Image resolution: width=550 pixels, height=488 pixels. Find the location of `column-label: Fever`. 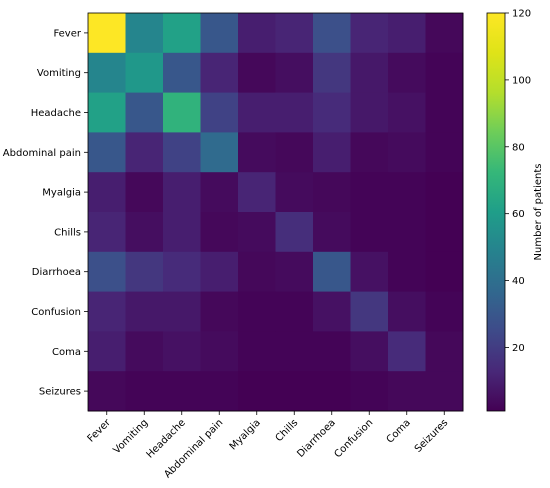

column-label: Fever is located at coordinates (100, 431).